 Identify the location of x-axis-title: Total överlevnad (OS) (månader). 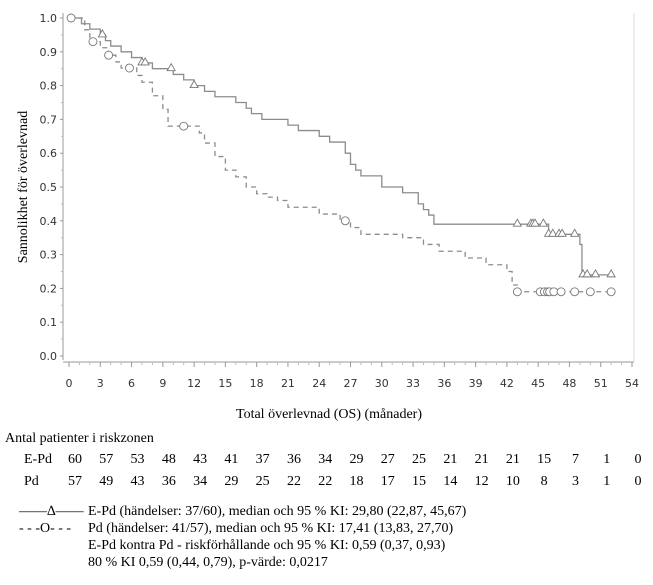
(329, 414).